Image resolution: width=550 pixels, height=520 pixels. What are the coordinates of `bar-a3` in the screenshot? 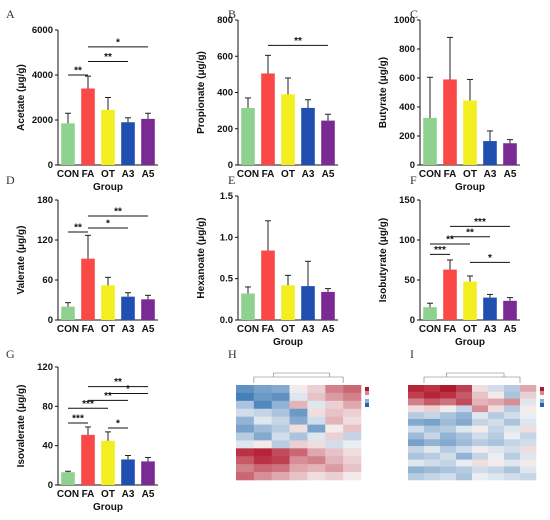 It's located at (308, 303).